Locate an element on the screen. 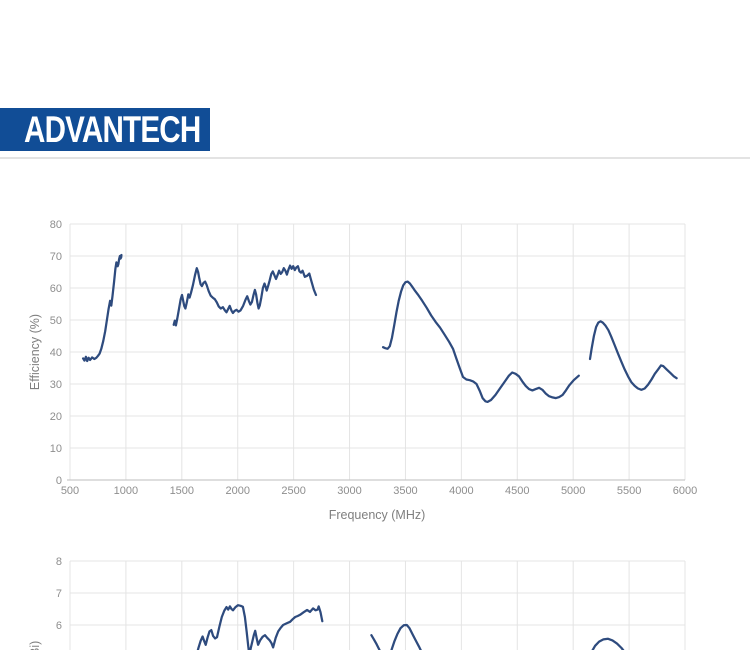 Image resolution: width=750 pixels, height=650 pixels. x-tick-label: 3000 is located at coordinates (349, 491).